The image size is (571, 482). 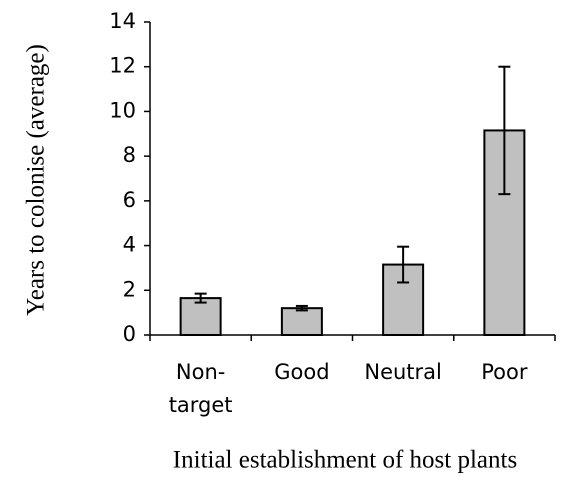 I want to click on y-tick-label: 8, so click(x=129, y=155).